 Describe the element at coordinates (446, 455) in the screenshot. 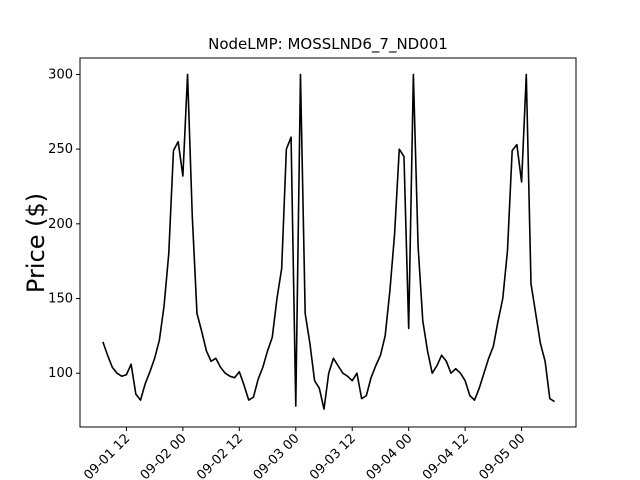

I see `x-tick-label: 09-04 12` at that location.